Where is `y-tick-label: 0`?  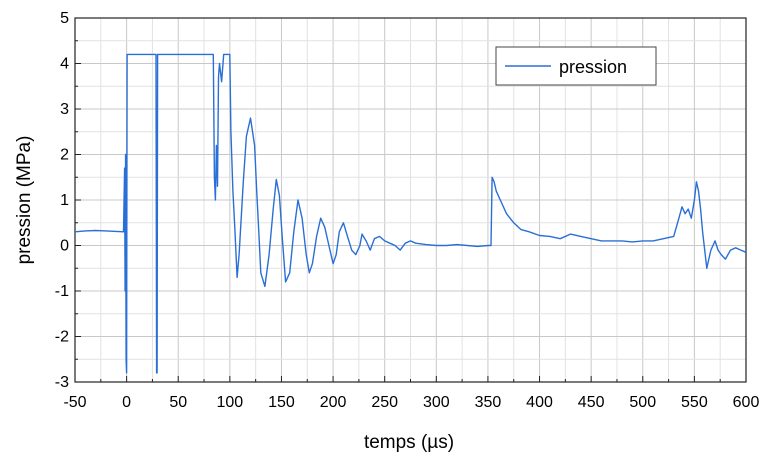 y-tick-label: 0 is located at coordinates (64, 246).